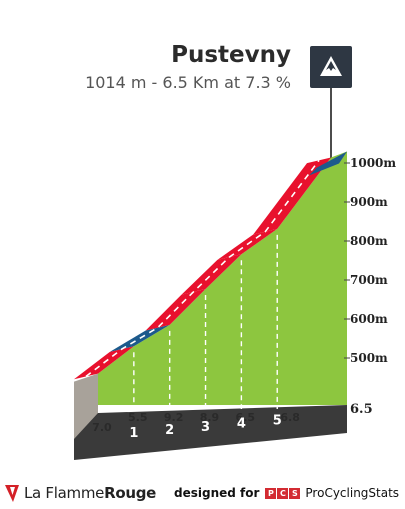  Describe the element at coordinates (138, 417) in the screenshot. I see `gradient-label: 5.5` at that location.